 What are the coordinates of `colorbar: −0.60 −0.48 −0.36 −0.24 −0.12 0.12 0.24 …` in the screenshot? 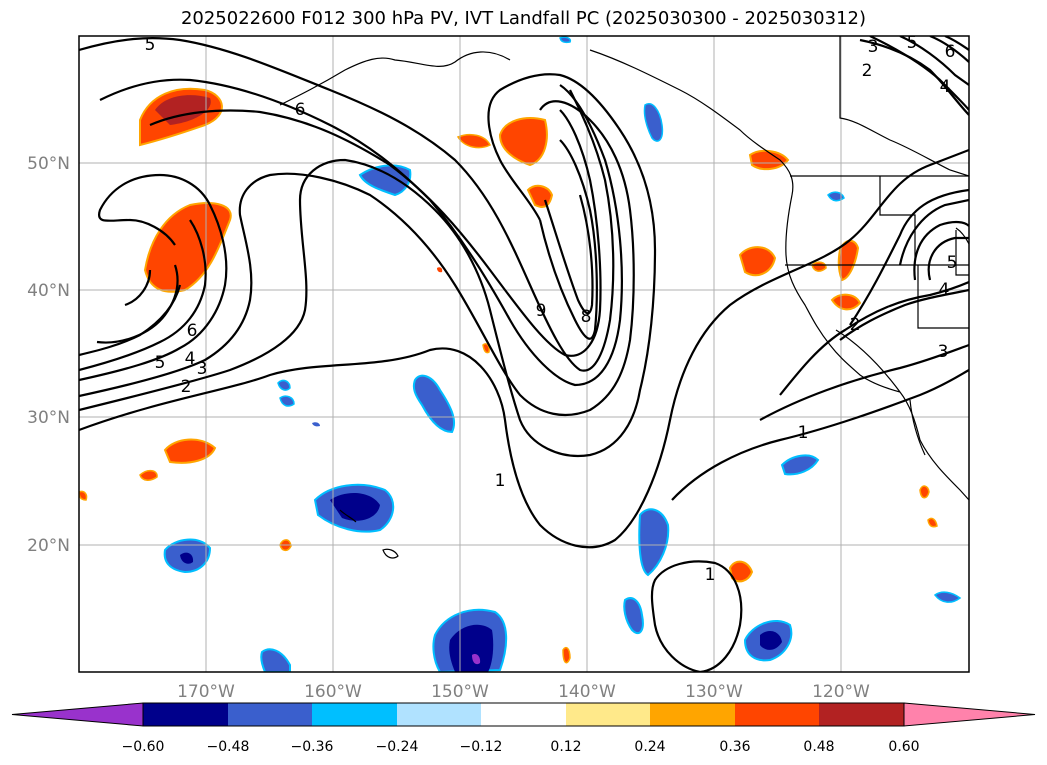 It's located at (523, 728).